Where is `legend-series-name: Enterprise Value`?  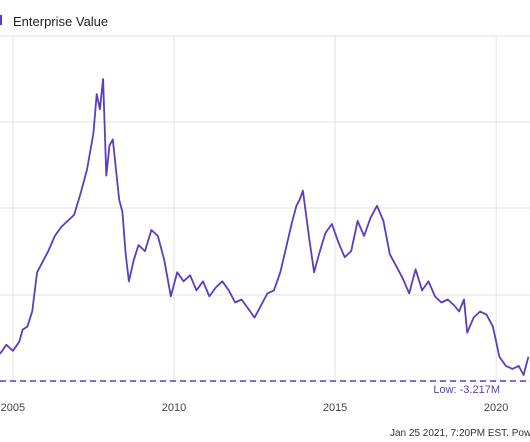
legend-series-name: Enterprise Value is located at coordinates (60, 21).